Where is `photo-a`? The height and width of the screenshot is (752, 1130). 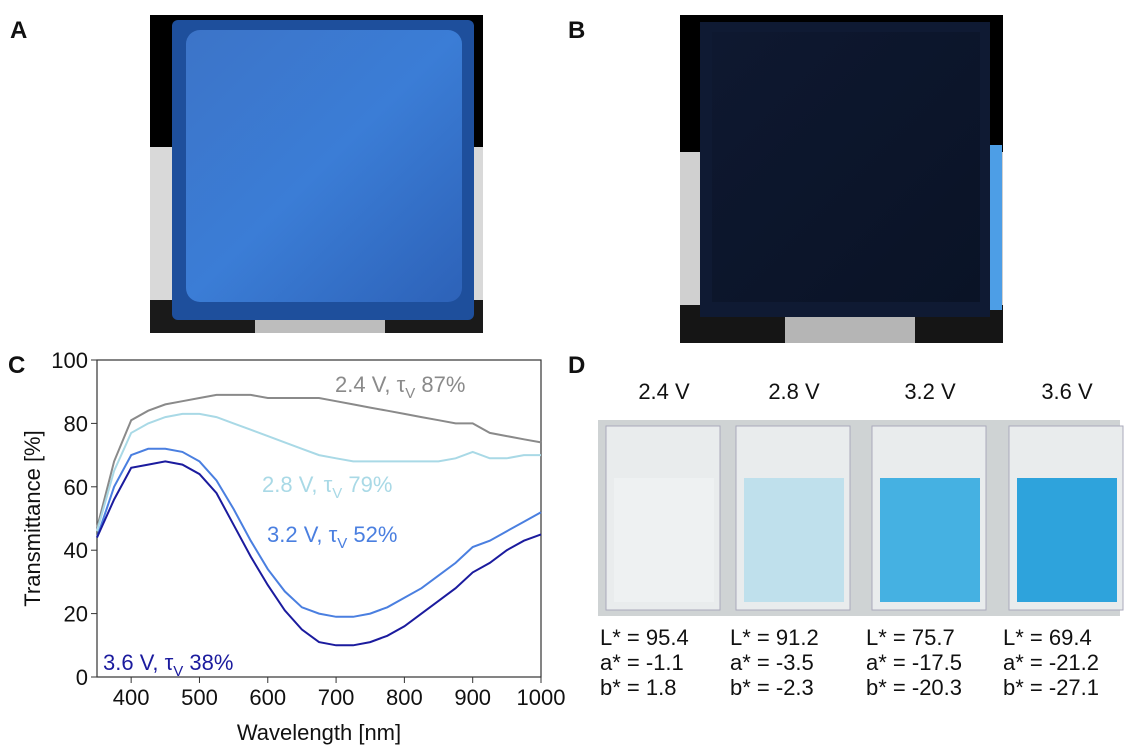 photo-a is located at coordinates (316, 174).